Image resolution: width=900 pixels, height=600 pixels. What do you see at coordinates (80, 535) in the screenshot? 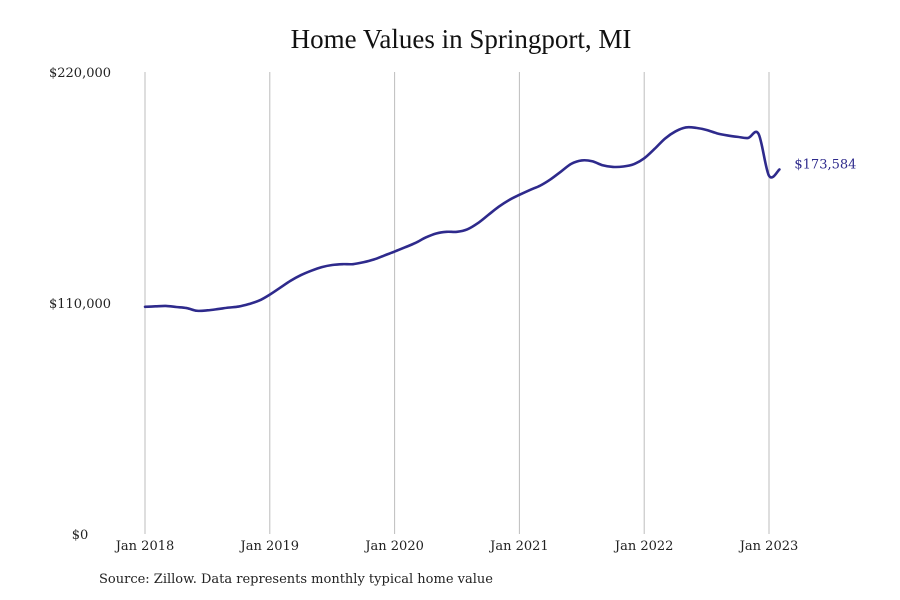
I see `y-tick-label: $0` at bounding box center [80, 535].